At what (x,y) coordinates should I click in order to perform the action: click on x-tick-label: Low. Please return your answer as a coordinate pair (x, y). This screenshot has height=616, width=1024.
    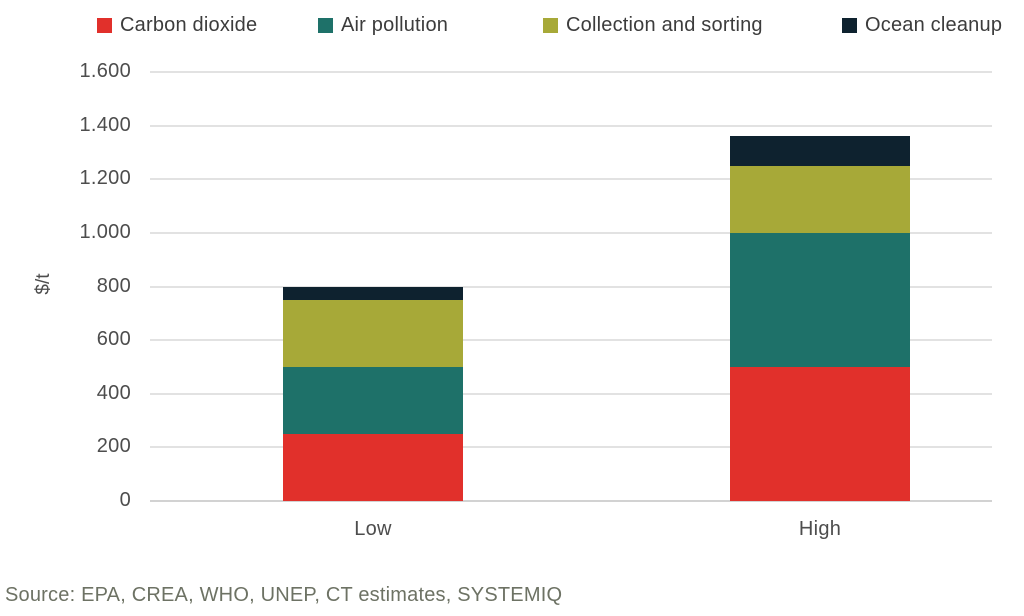
    Looking at the image, I should click on (373, 529).